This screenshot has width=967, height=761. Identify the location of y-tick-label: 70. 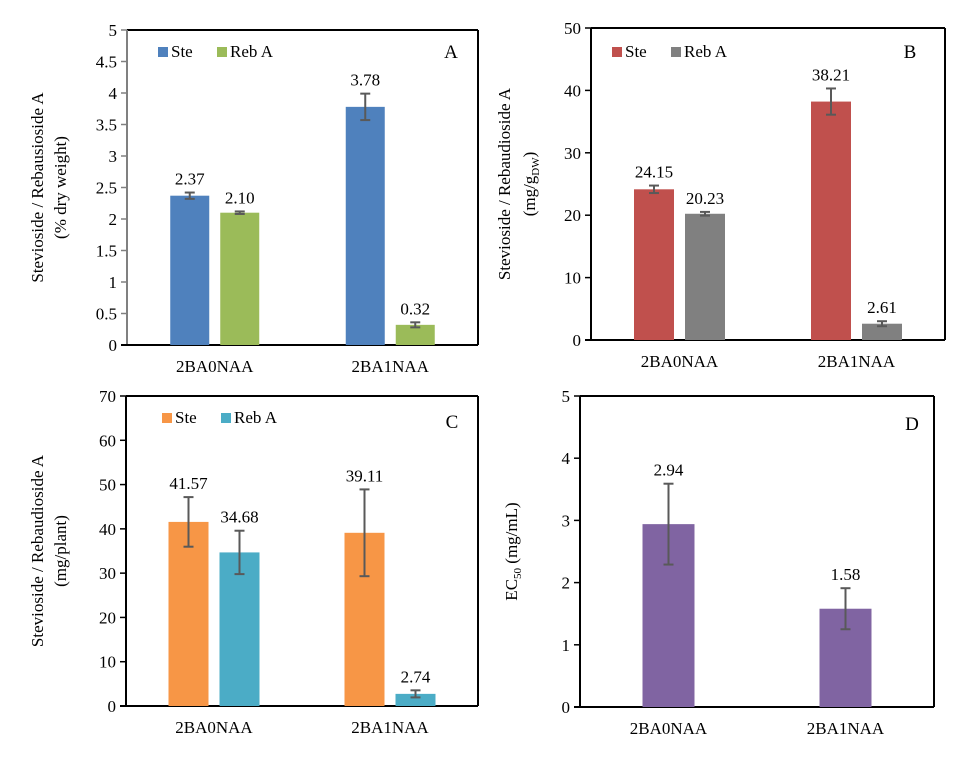
(107, 396).